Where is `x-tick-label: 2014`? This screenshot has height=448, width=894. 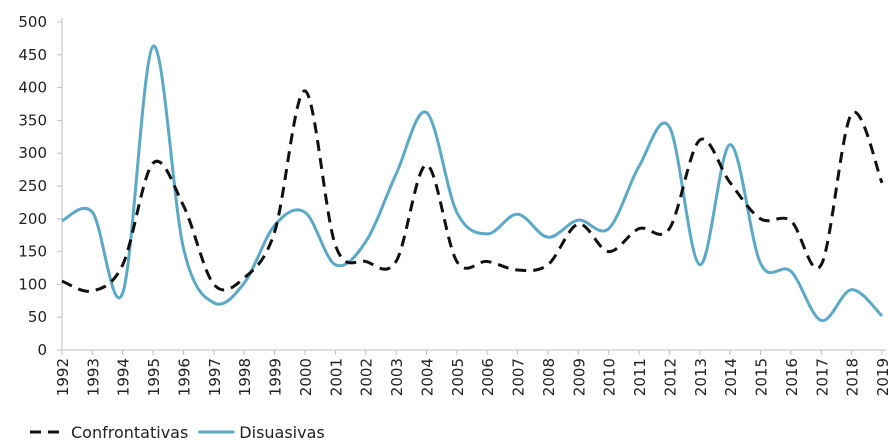 x-tick-label: 2014 is located at coordinates (731, 377).